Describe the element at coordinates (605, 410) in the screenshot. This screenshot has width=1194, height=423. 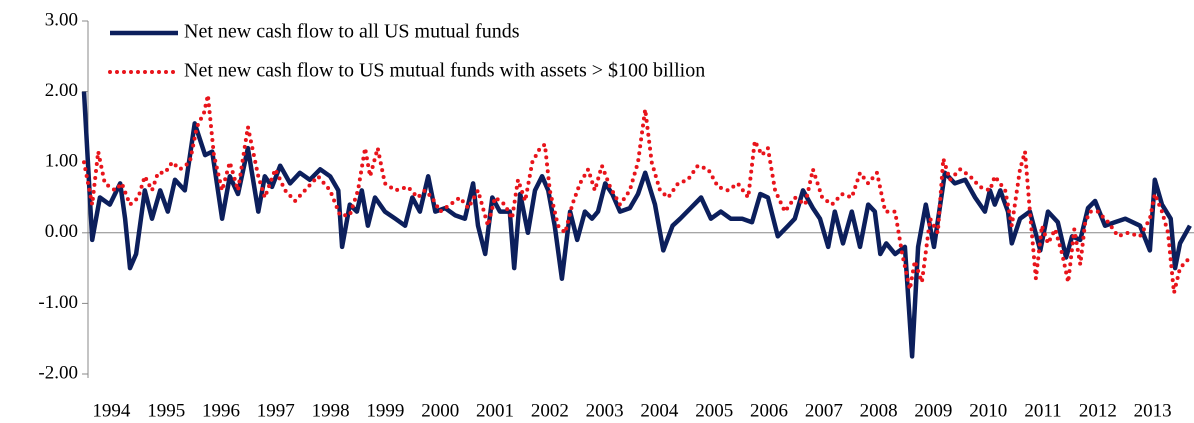
I see `x-tick-label: 2003` at that location.